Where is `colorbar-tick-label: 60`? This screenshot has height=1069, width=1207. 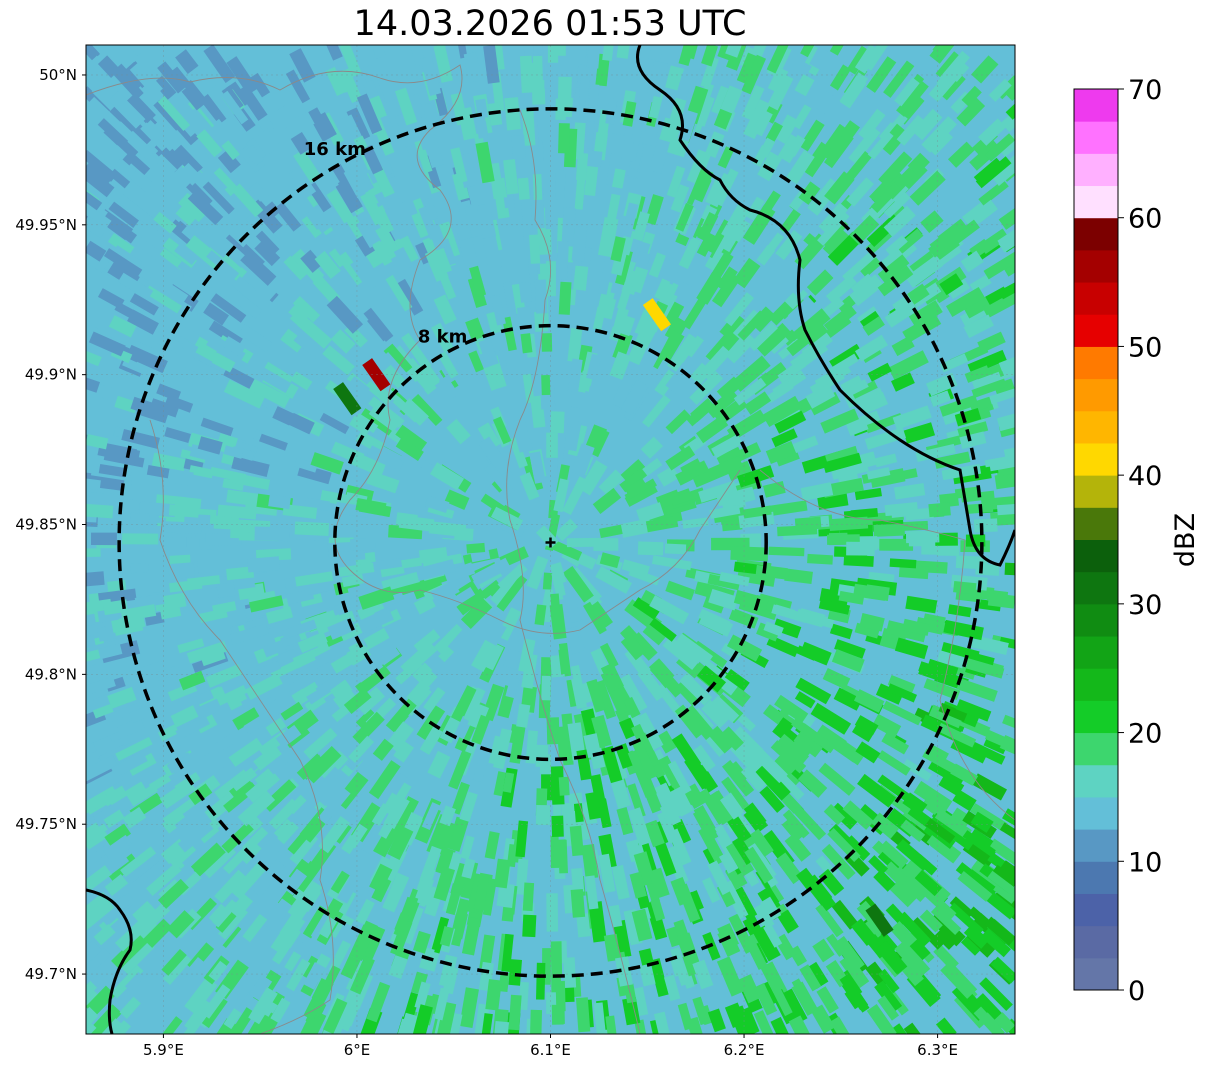
colorbar-tick-label: 60 is located at coordinates (1145, 219).